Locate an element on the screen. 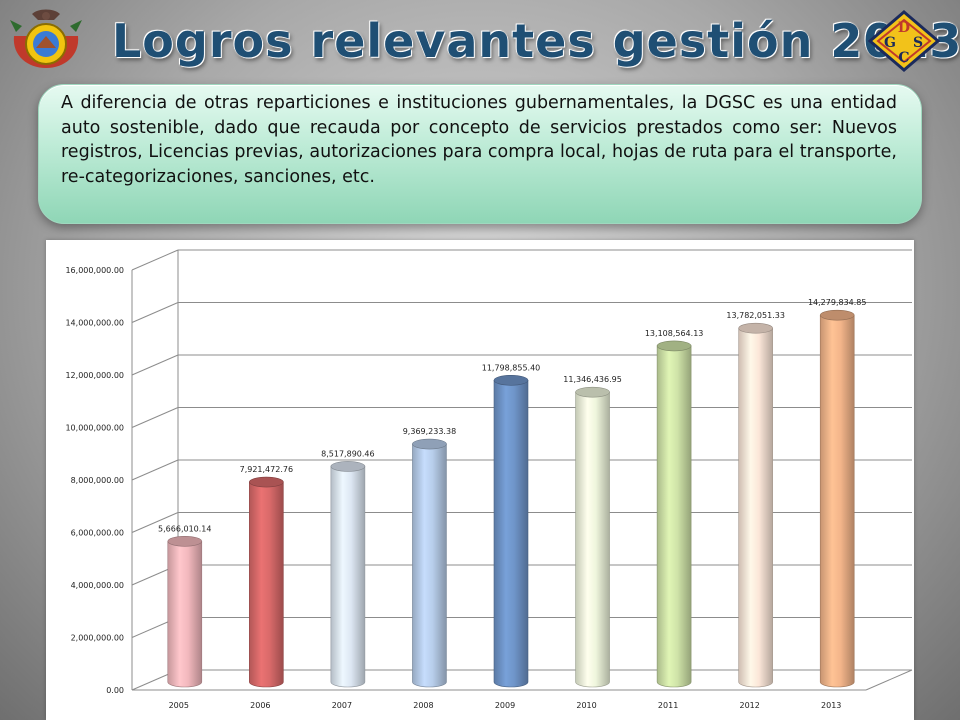 Image resolution: width=960 pixels, height=720 pixels. bar-cap-2008 is located at coordinates (429, 444).